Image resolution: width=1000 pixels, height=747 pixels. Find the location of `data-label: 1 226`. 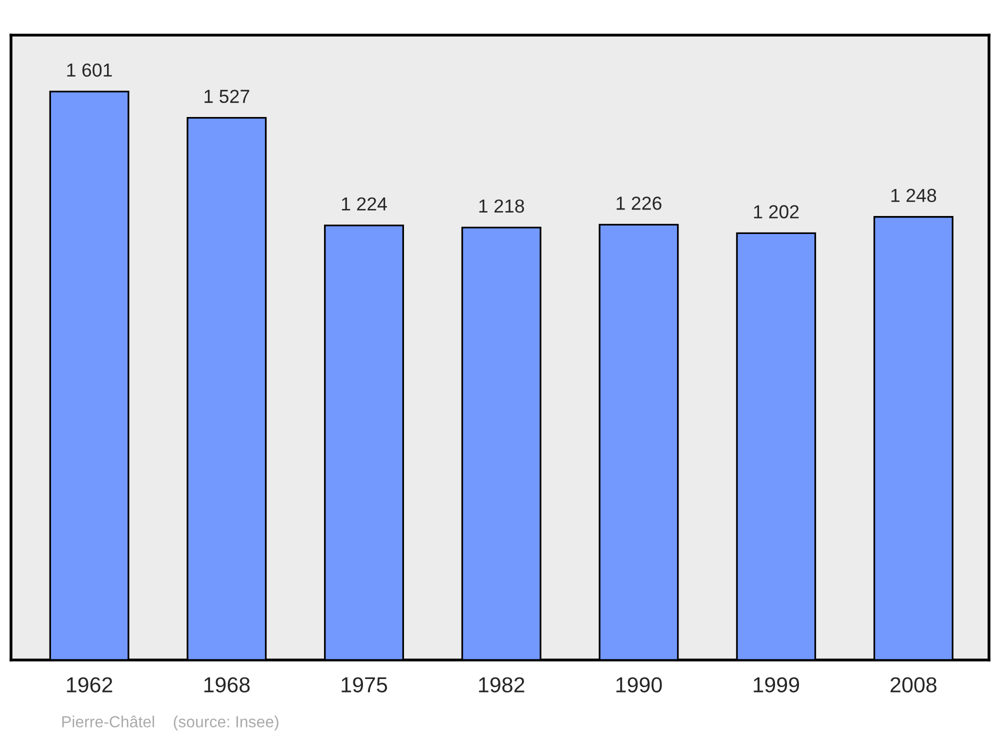

data-label: 1 226 is located at coordinates (639, 203).